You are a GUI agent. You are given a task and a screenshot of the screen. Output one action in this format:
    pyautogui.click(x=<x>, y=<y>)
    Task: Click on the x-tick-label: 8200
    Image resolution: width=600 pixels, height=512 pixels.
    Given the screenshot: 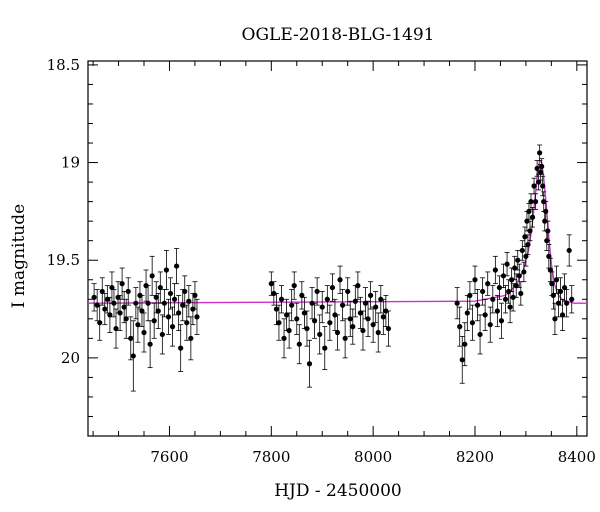 What is the action you would take?
    pyautogui.click(x=475, y=457)
    